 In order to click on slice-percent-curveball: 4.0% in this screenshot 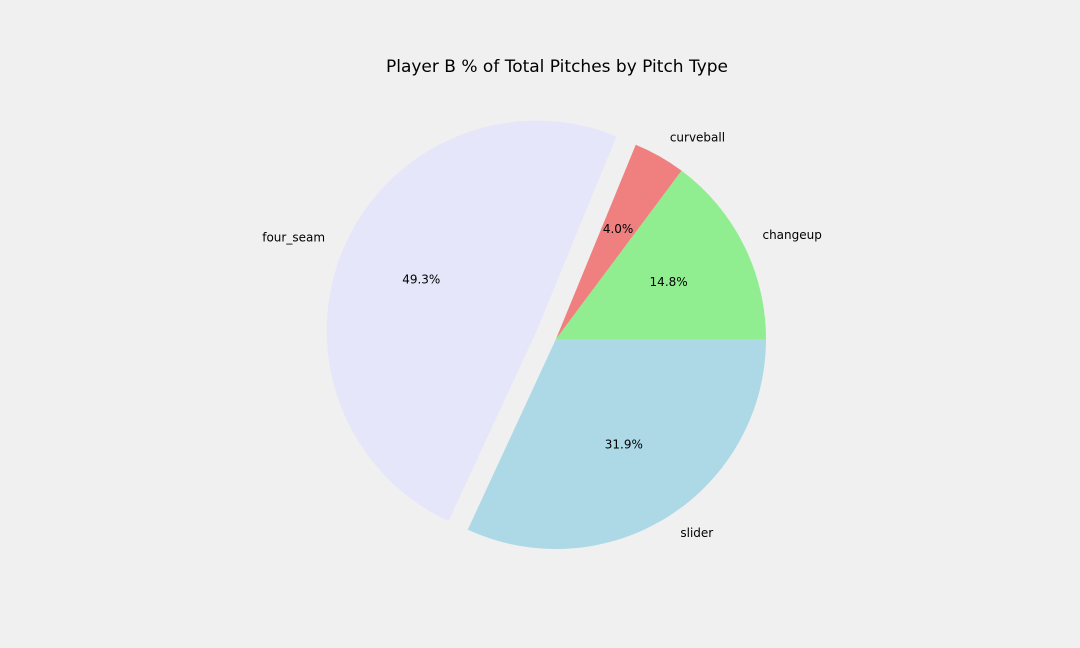, I will do `click(618, 229)`.